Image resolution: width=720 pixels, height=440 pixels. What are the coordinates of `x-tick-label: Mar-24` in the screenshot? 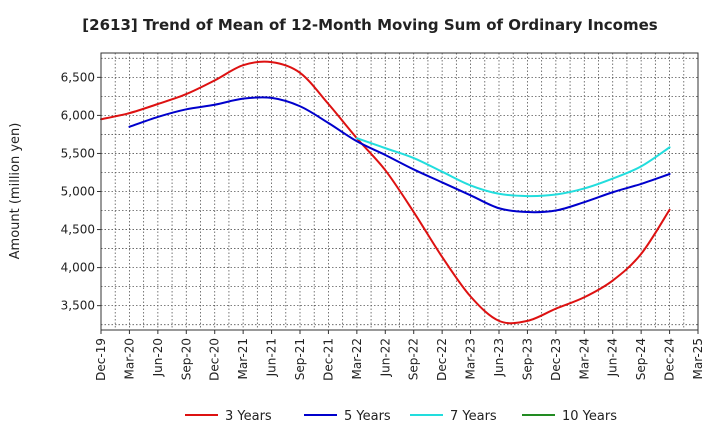 It's located at (584, 358).